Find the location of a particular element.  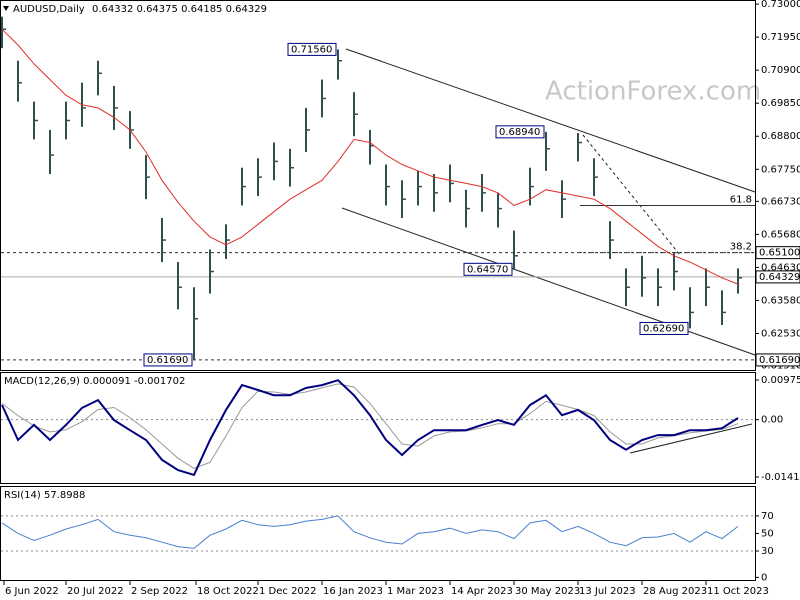

y-tick-label: 0.68800 is located at coordinates (780, 136).